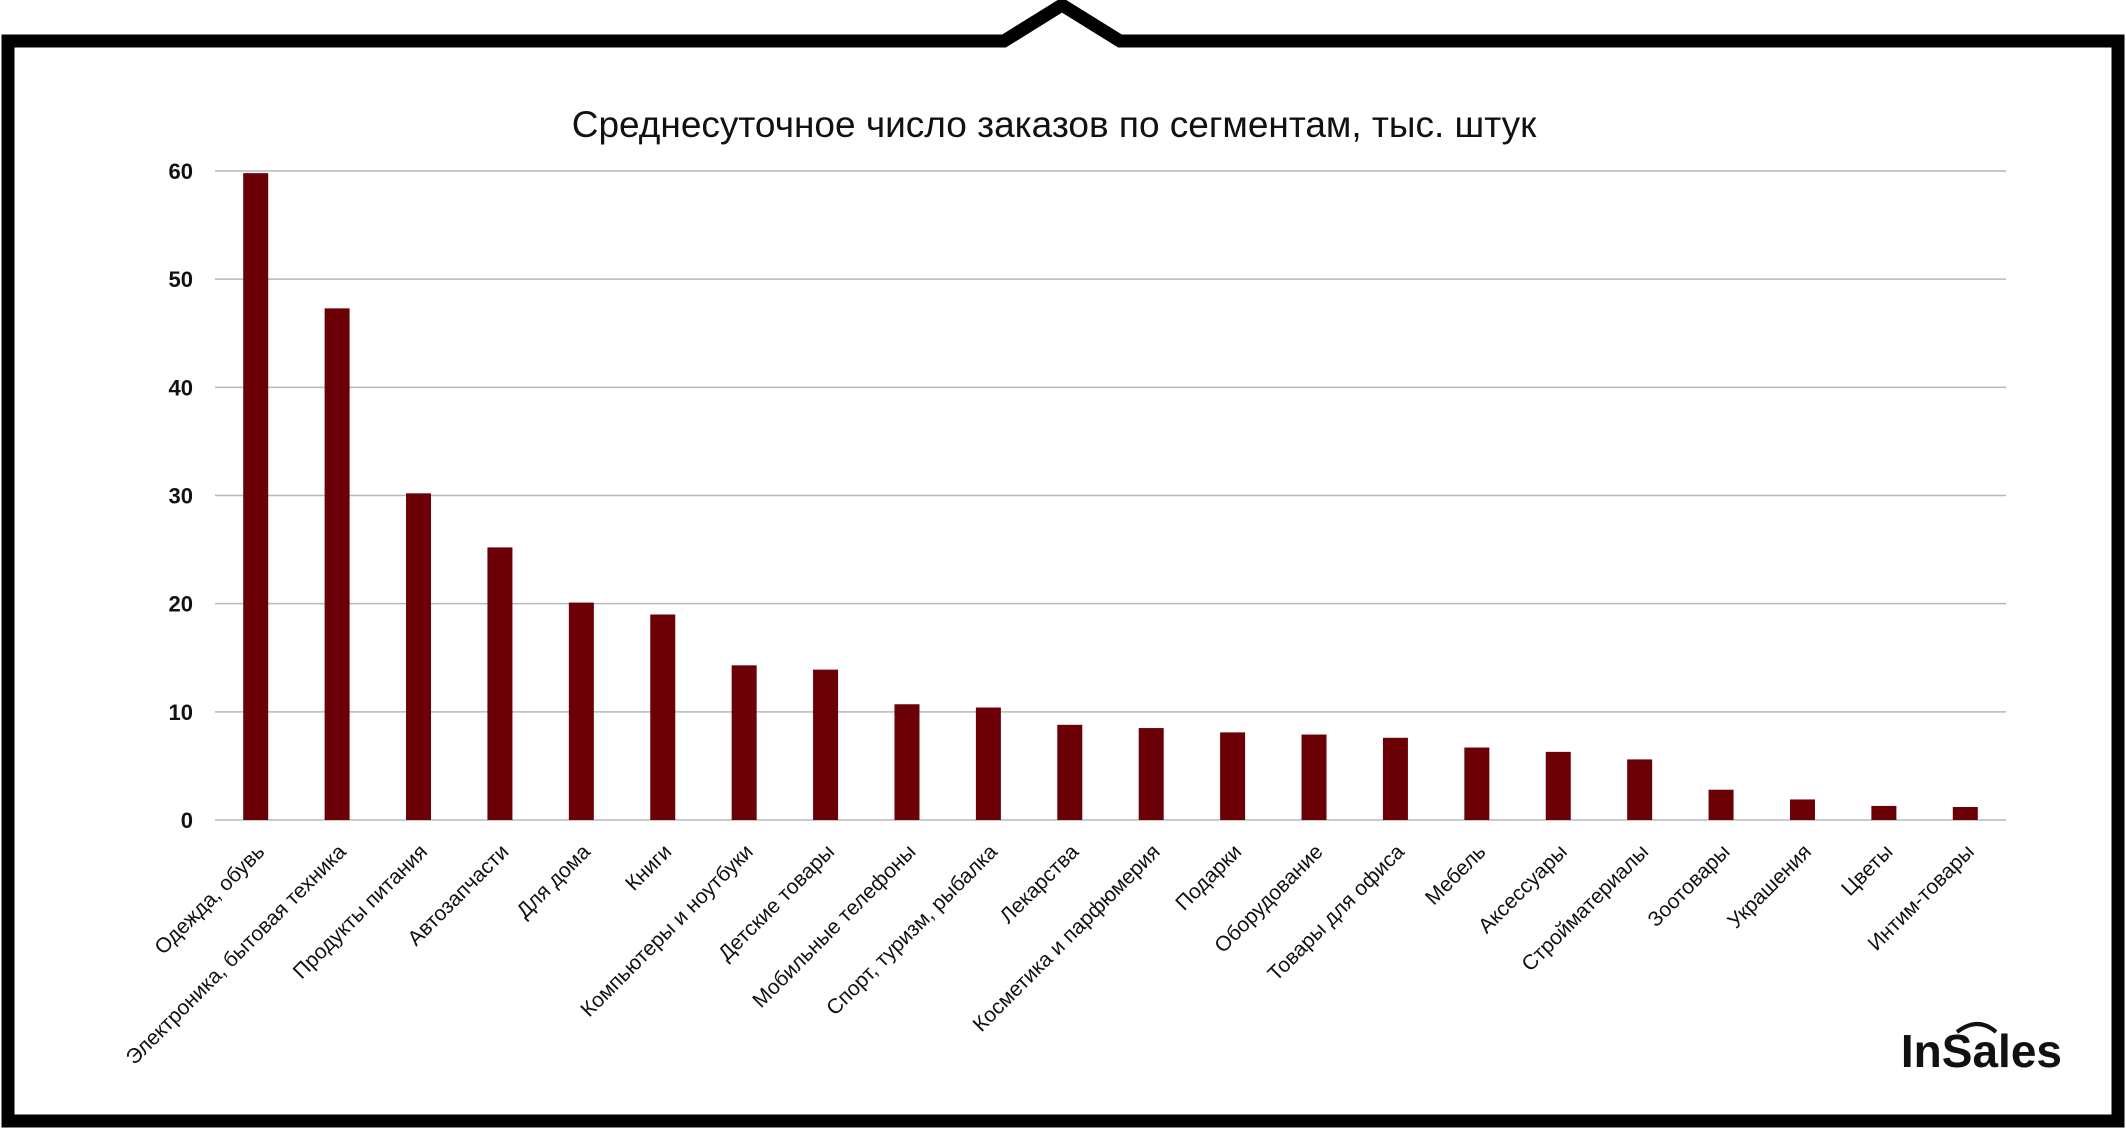  I want to click on x-tick-label: Подарки, so click(1208, 877).